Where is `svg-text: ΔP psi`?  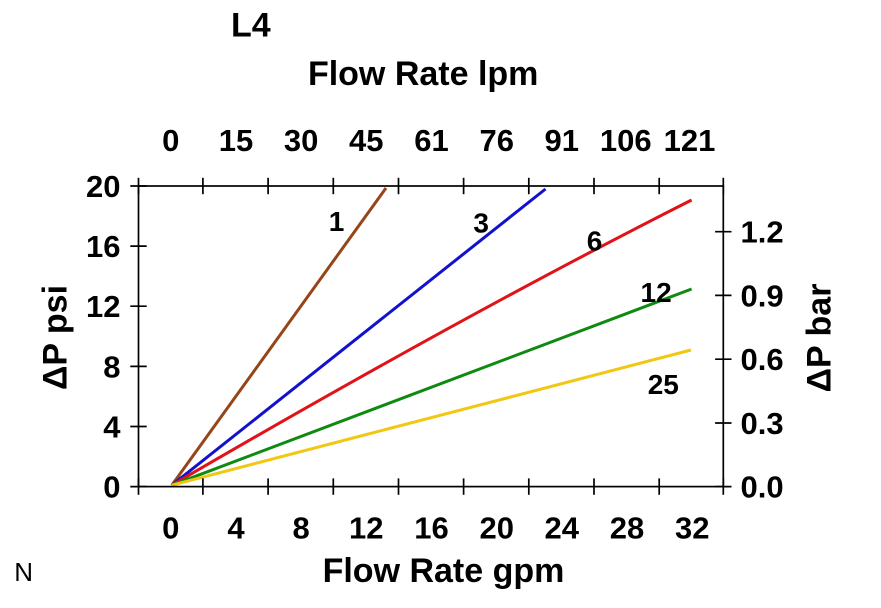
svg-text: ΔP psi is located at coordinates (56, 337).